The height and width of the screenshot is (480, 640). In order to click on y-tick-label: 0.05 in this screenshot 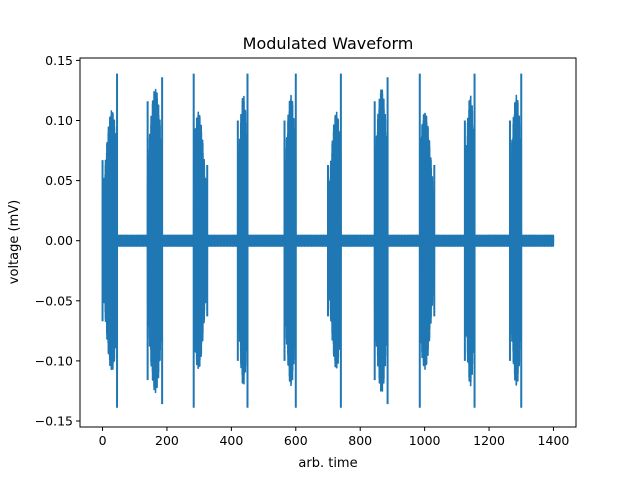, I will do `click(59, 180)`.